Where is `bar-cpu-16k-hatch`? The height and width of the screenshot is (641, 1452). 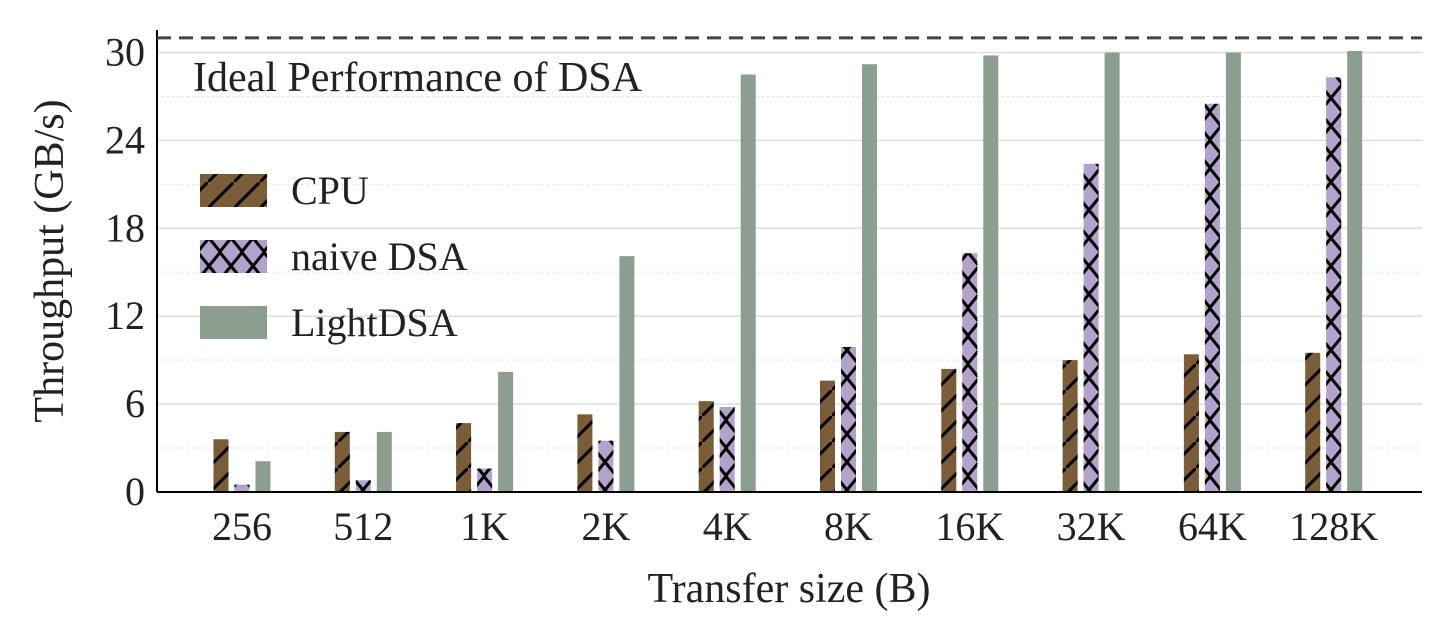
bar-cpu-16k-hatch is located at coordinates (949, 430).